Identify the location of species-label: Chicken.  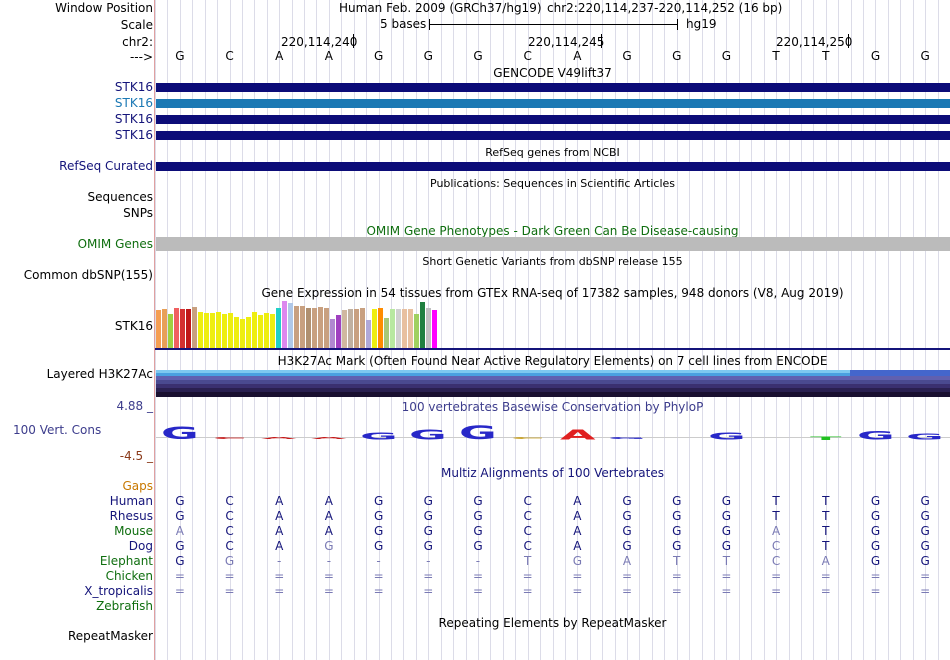
(129, 576).